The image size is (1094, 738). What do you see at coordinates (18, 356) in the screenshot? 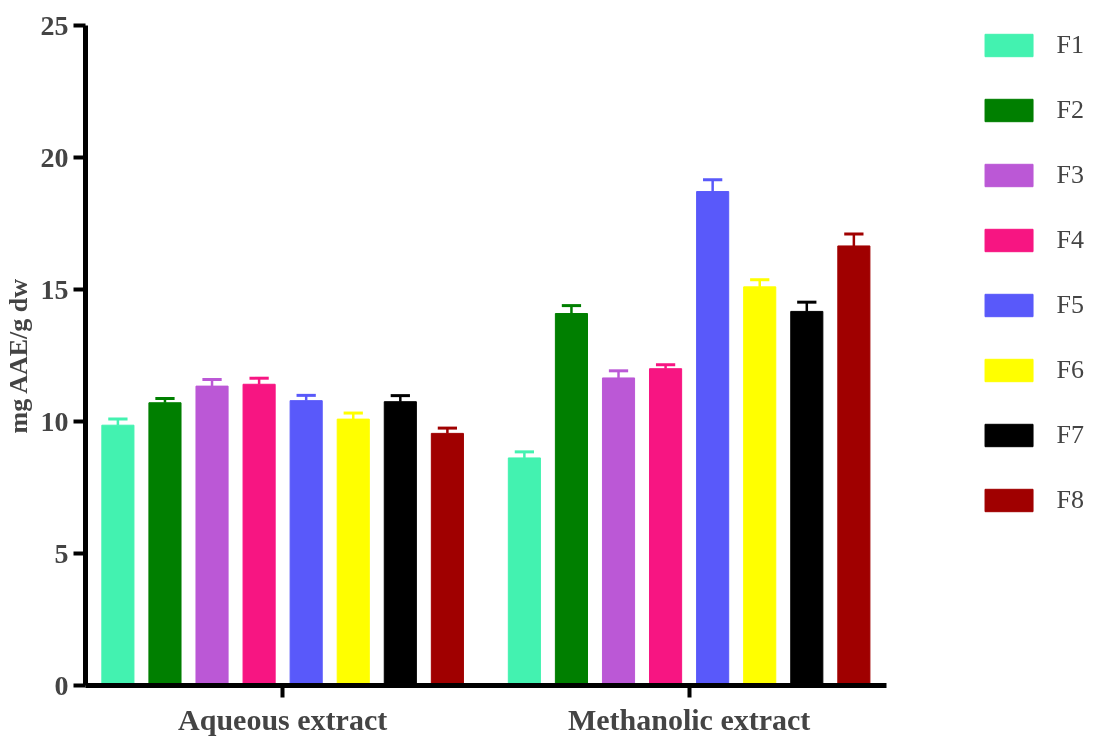
I see `y-axis-title: mg AAE/g dw` at bounding box center [18, 356].